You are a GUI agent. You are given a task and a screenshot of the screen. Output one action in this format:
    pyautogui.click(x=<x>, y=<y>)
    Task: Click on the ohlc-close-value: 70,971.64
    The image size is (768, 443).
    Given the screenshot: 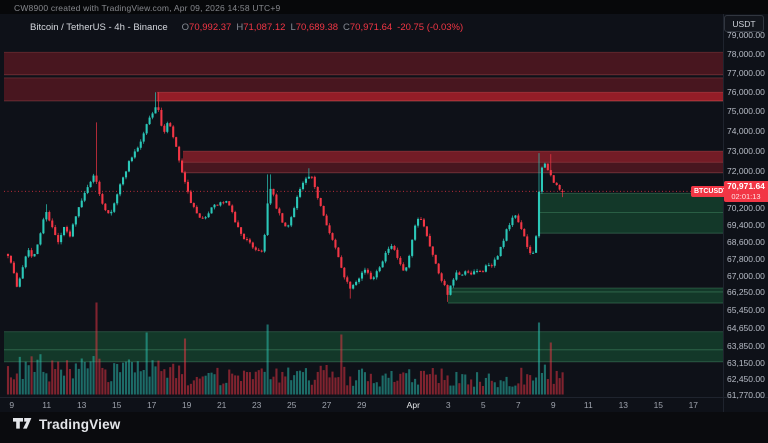 What is the action you would take?
    pyautogui.click(x=371, y=27)
    